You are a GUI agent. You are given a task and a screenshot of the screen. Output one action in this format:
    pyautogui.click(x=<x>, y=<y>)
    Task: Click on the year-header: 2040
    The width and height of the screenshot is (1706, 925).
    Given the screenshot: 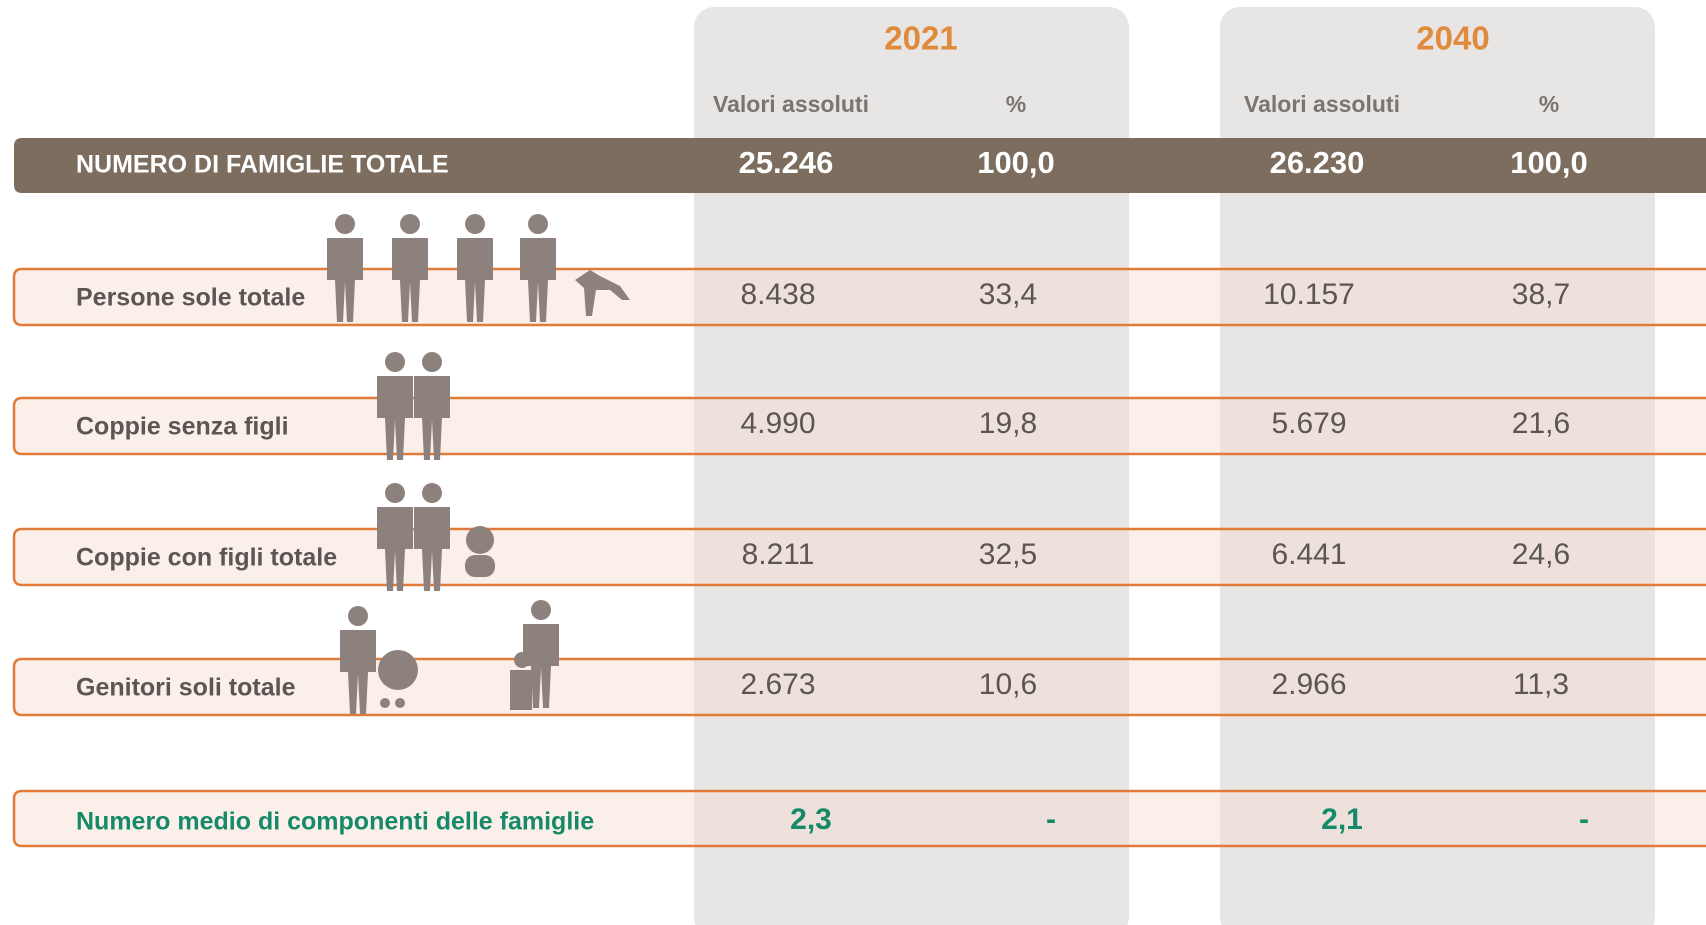 What is the action you would take?
    pyautogui.click(x=1452, y=38)
    